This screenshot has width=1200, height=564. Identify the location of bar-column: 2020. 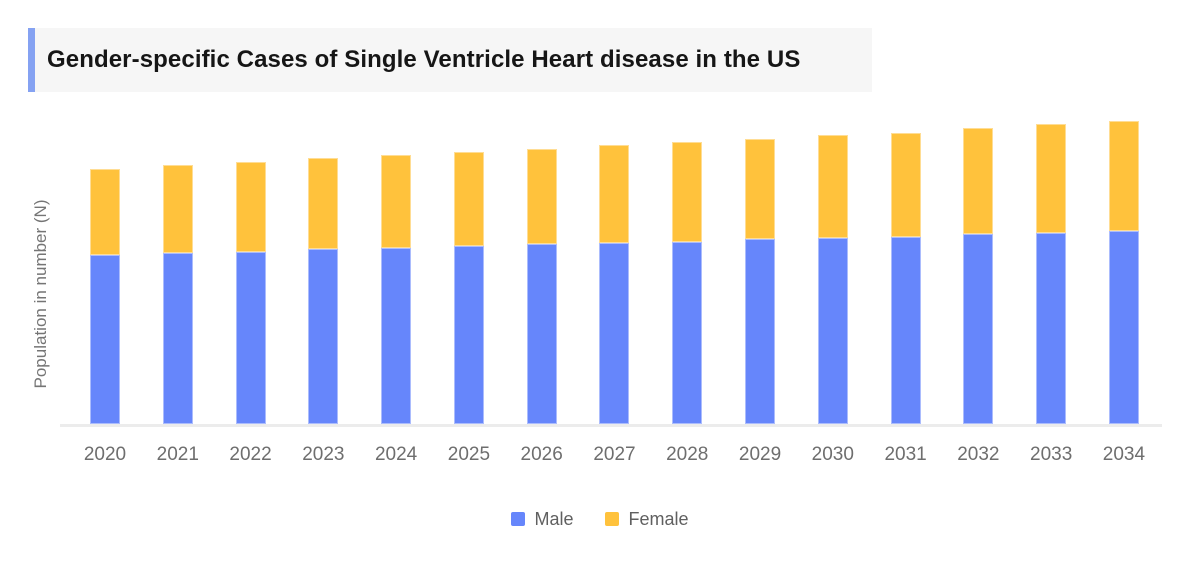
(105, 317).